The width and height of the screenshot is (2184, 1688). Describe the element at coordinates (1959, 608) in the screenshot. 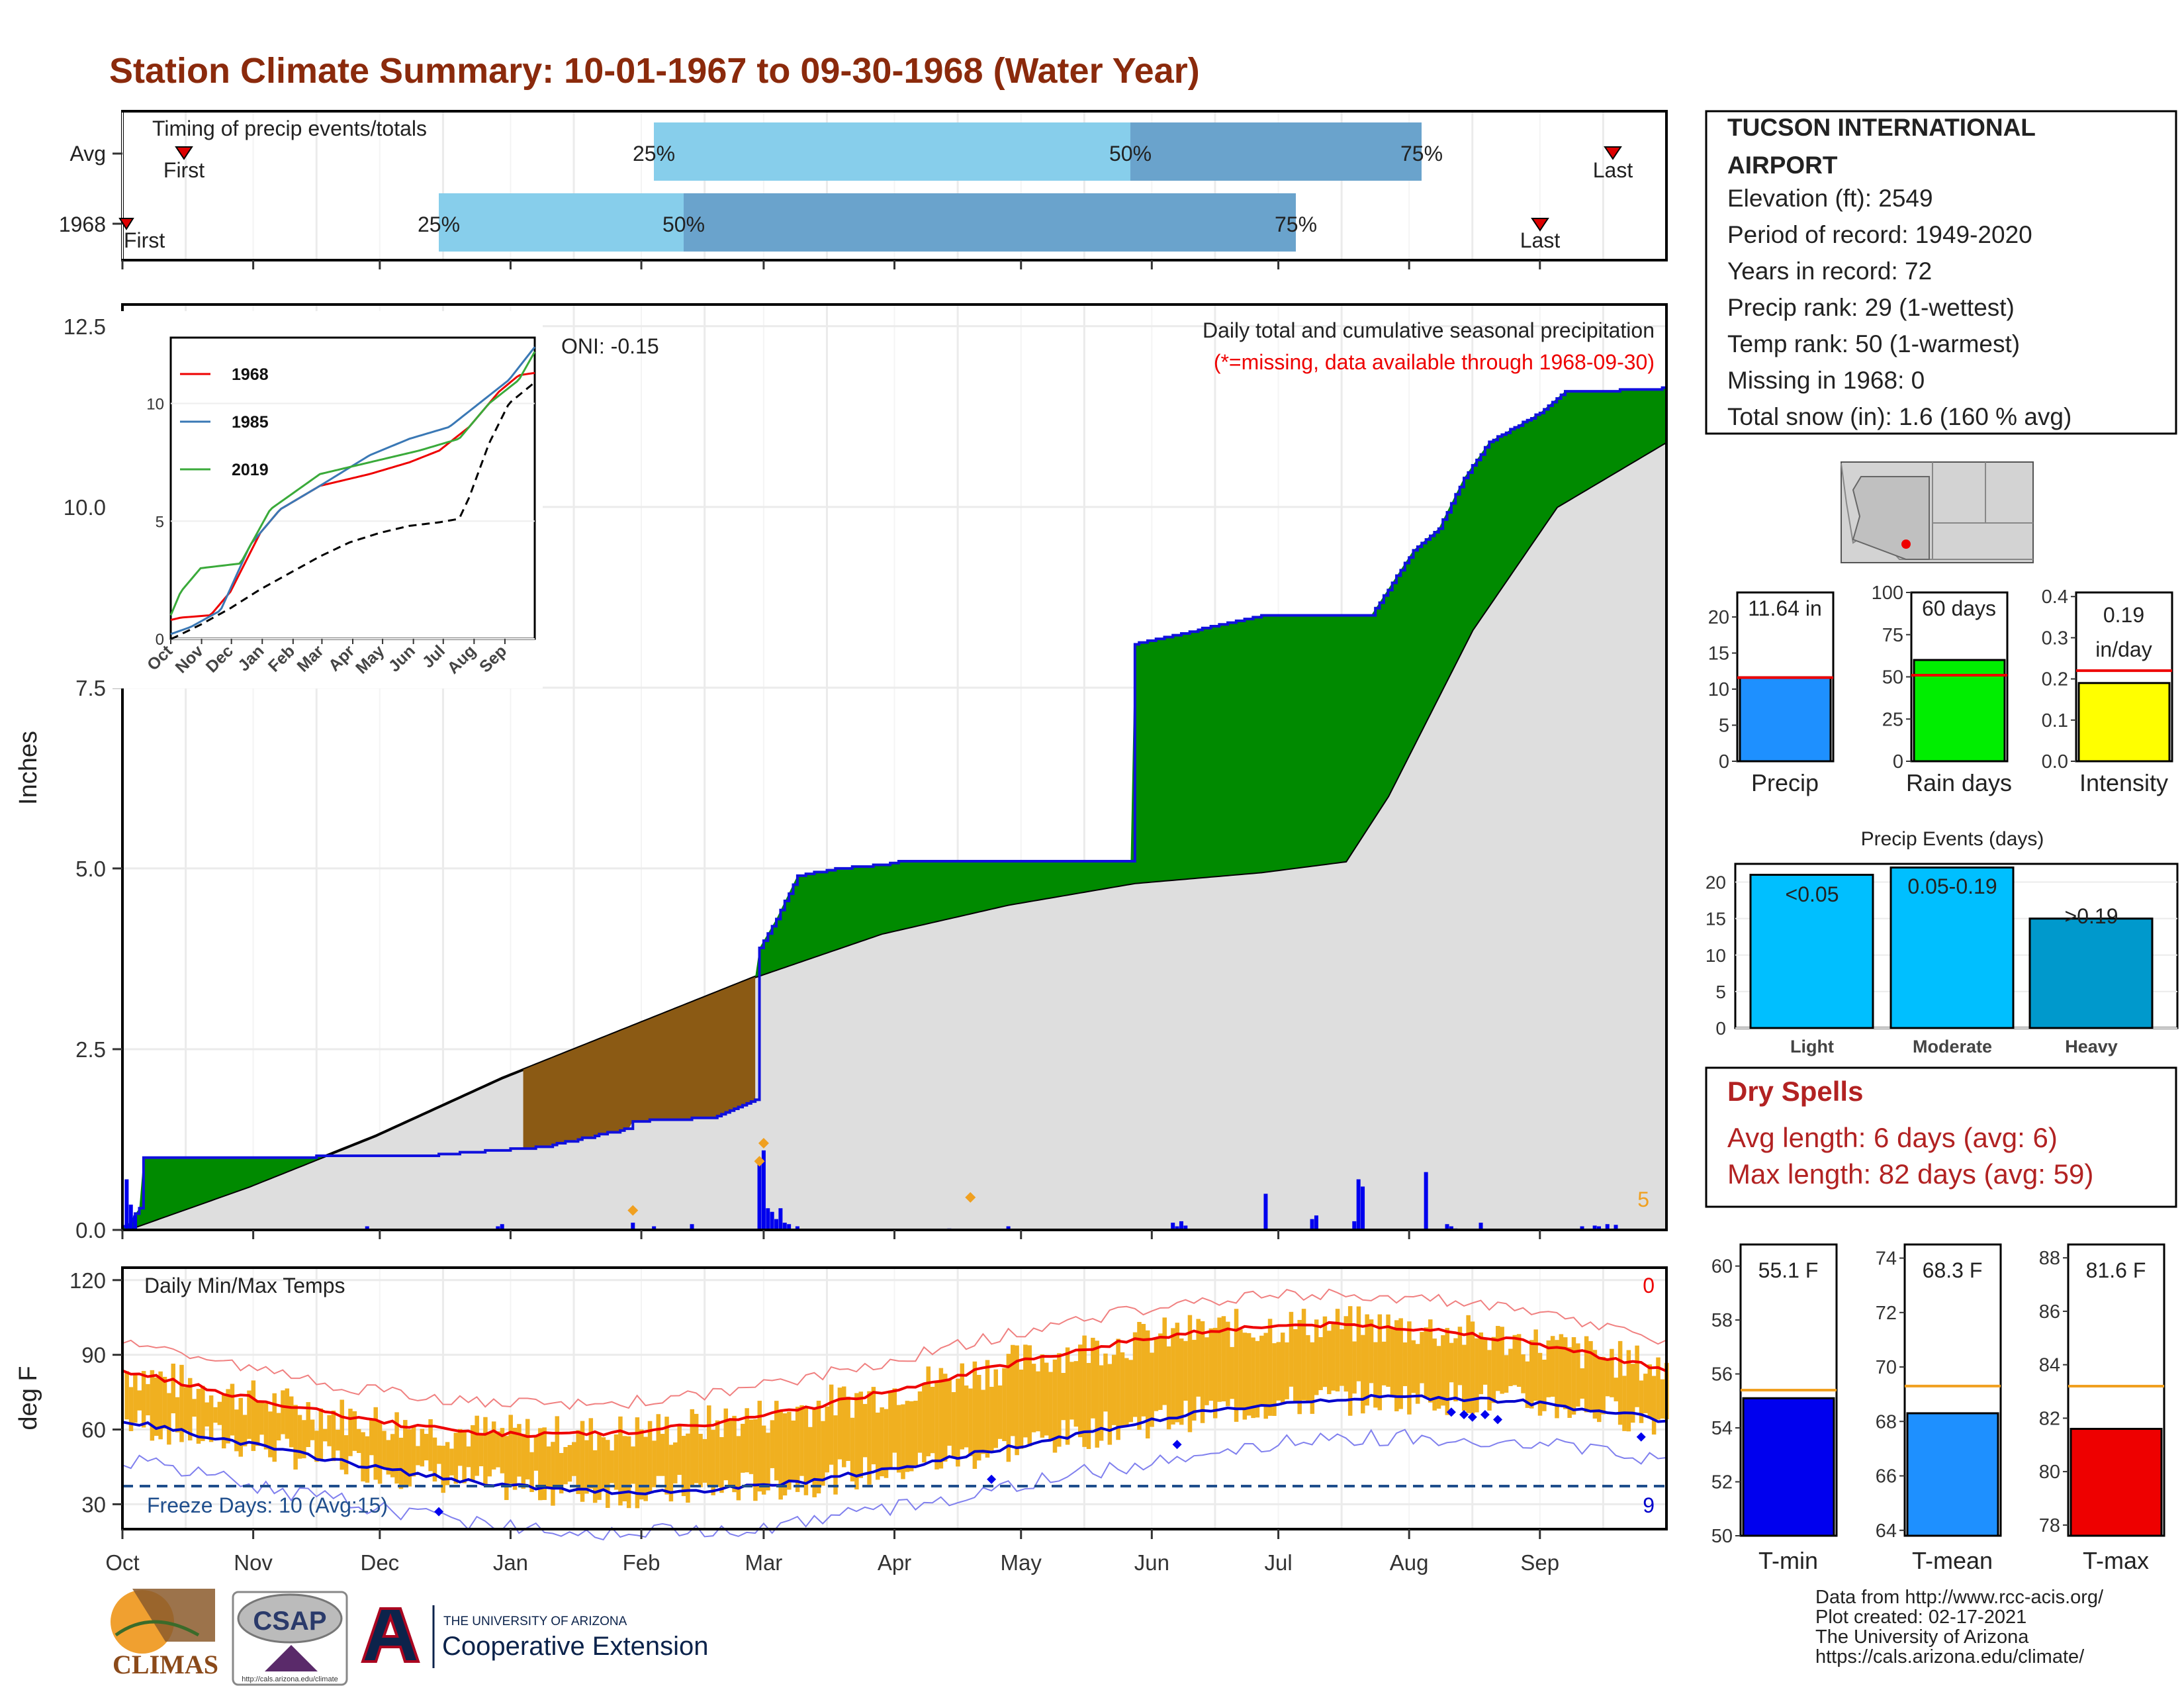

I see `raindays-mini-value: 60 days` at that location.